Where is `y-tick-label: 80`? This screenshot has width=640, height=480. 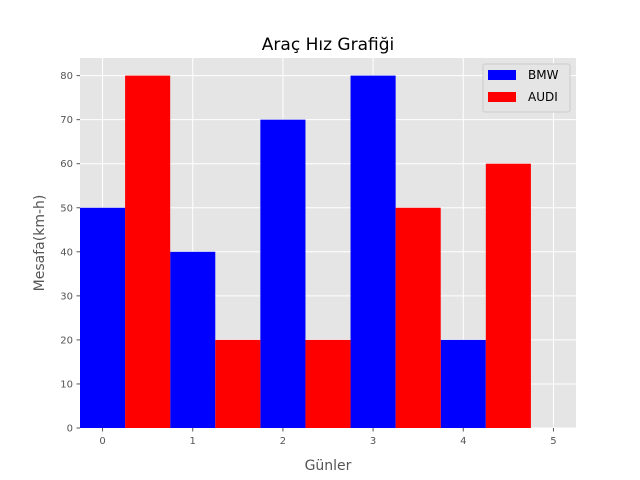
y-tick-label: 80 is located at coordinates (66, 76).